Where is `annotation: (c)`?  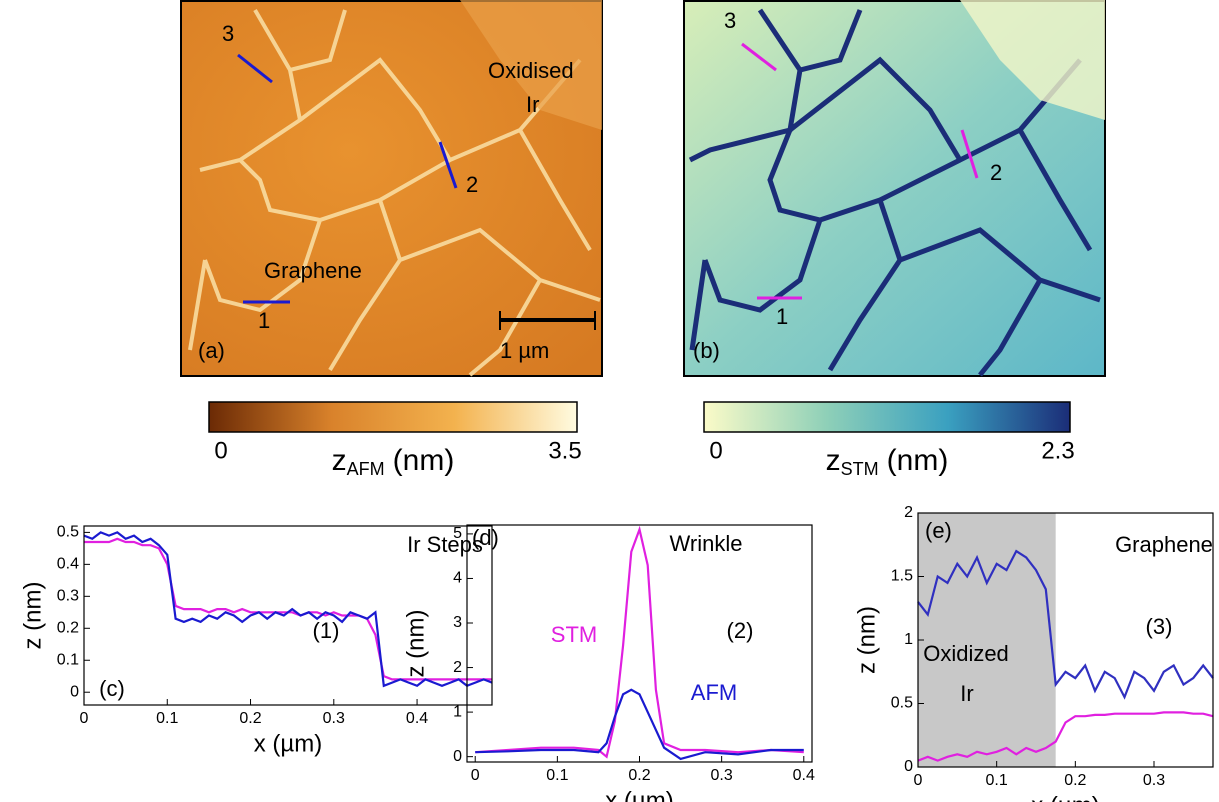
annotation: (c) is located at coordinates (112, 688).